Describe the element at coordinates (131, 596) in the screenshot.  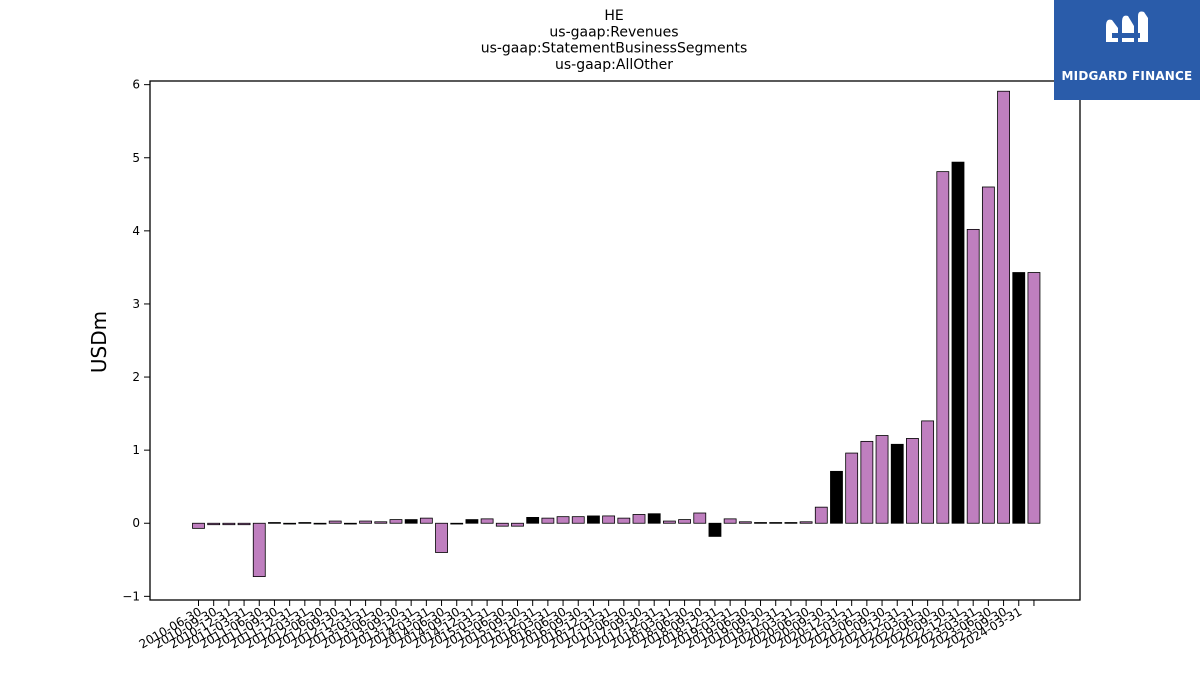
I see `y-tick-label: −1` at that location.